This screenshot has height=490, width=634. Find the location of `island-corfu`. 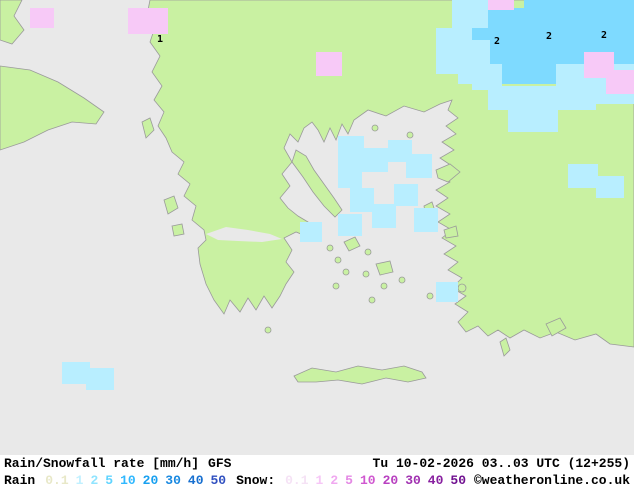

island-corfu is located at coordinates (148, 128).